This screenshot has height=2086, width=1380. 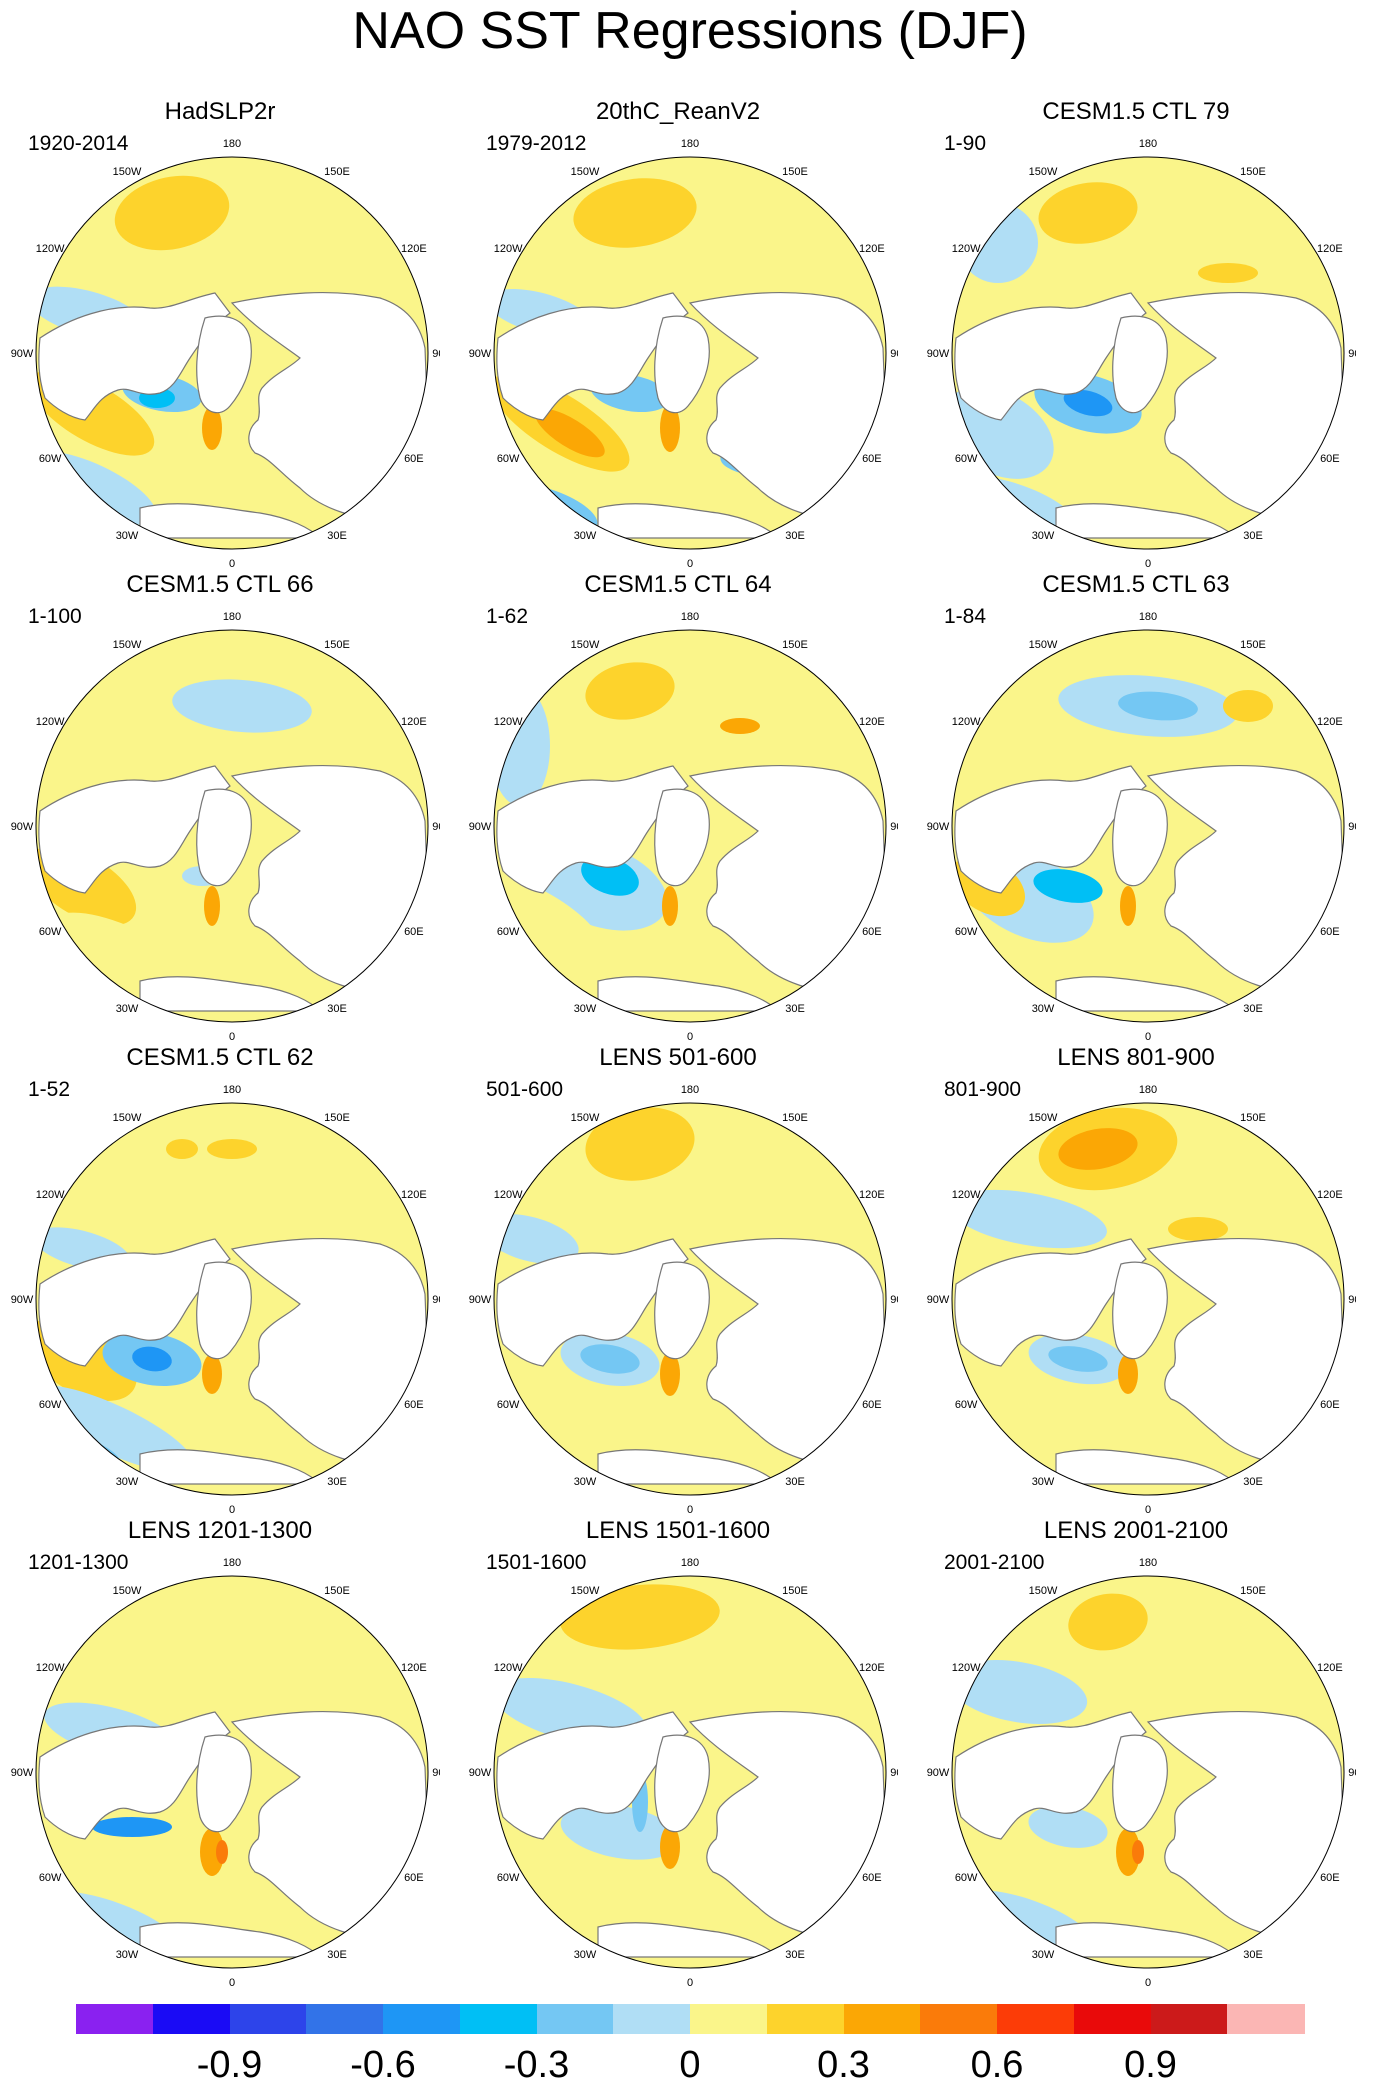 I want to click on panel-title: CESM1.5 CTL 62, so click(x=220, y=1057).